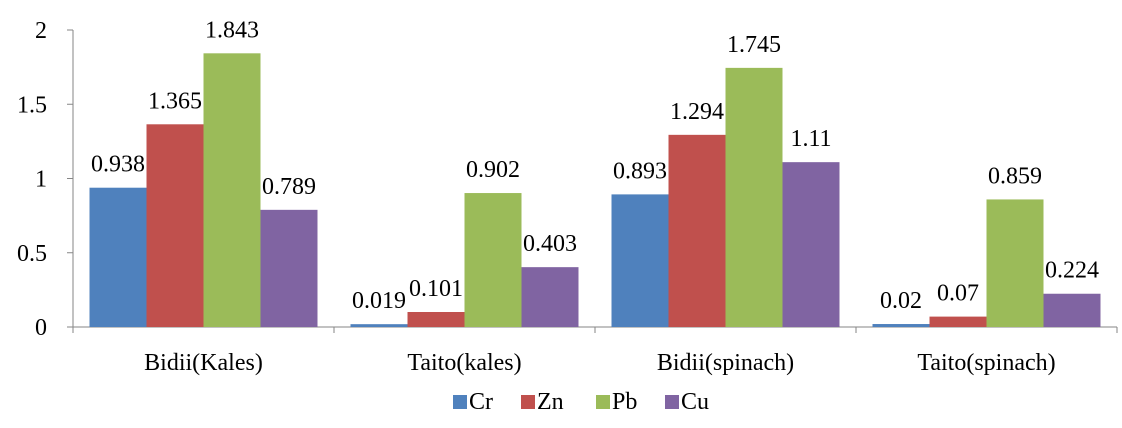 This screenshot has height=428, width=1122. I want to click on data-label-zn-4: 0.07, so click(958, 294).